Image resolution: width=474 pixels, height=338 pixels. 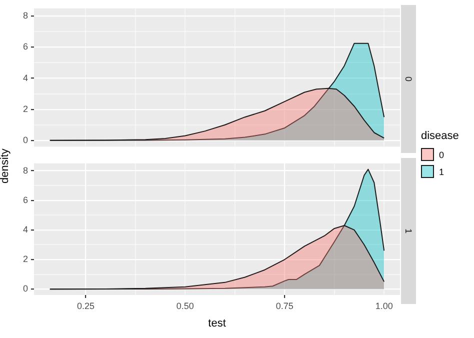 What do you see at coordinates (440, 136) in the screenshot?
I see `legend-title: disease` at bounding box center [440, 136].